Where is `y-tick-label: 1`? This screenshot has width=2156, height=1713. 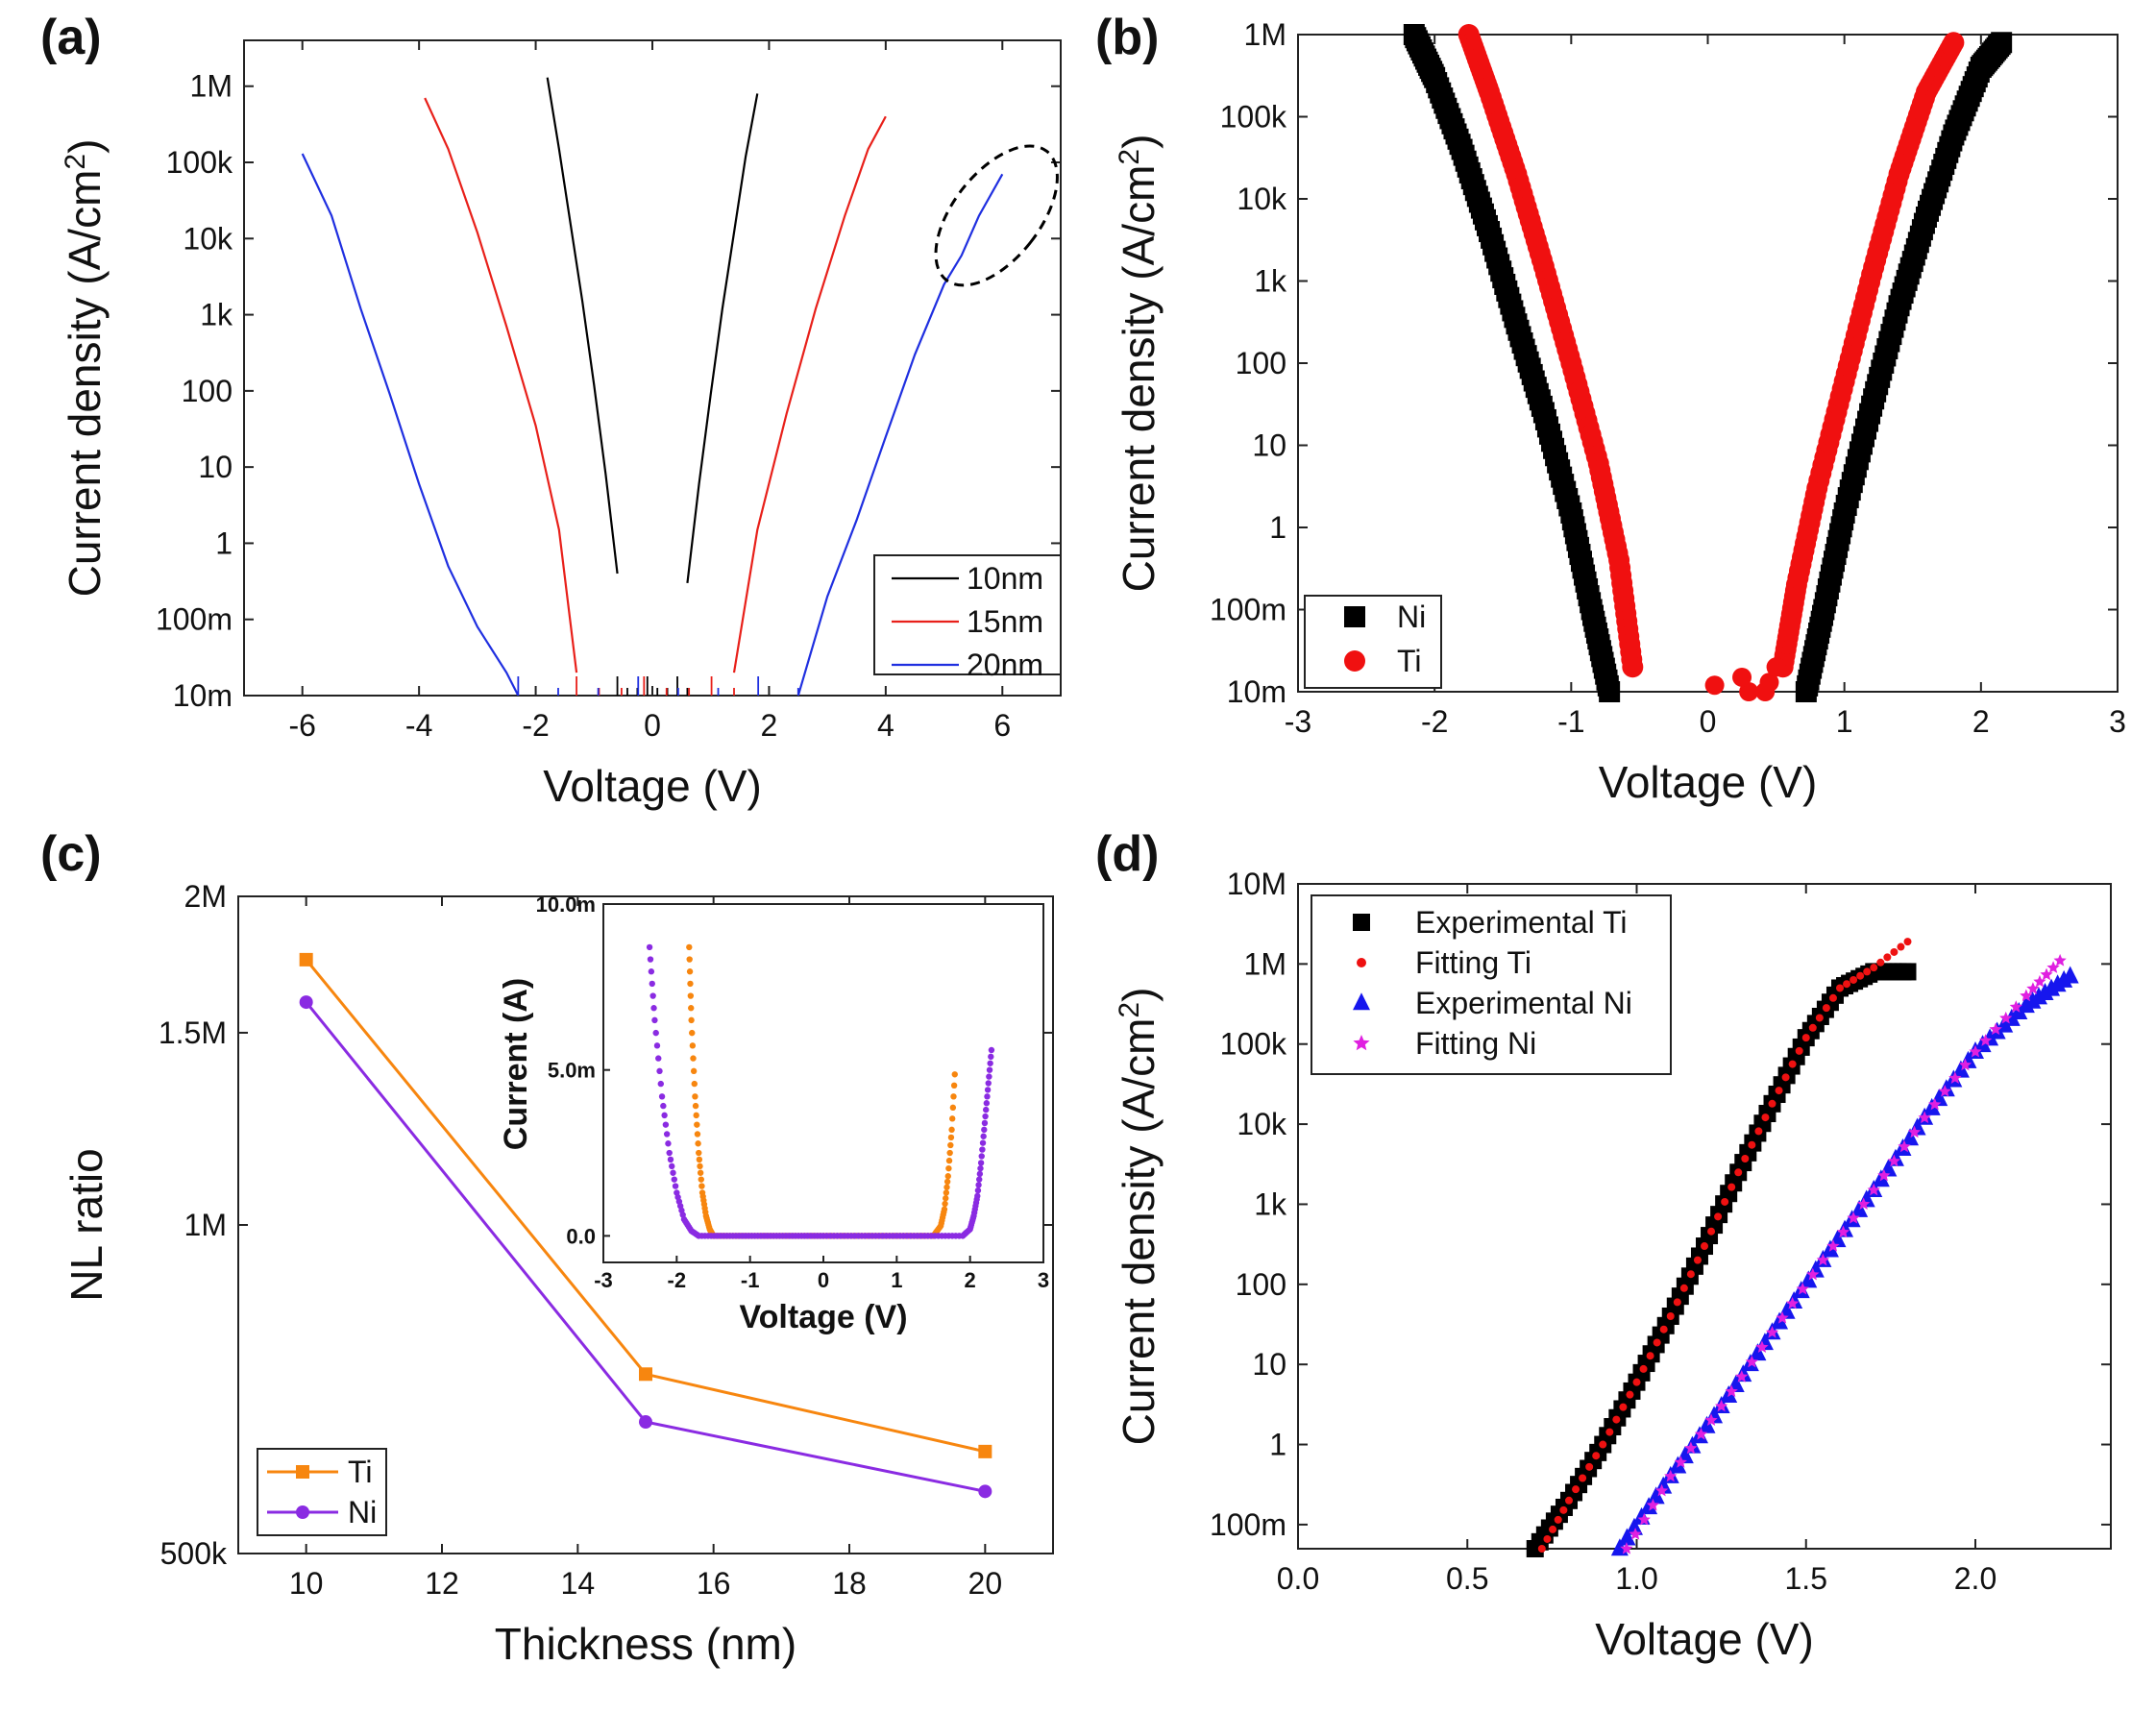
y-tick-label: 1 is located at coordinates (1277, 1445).